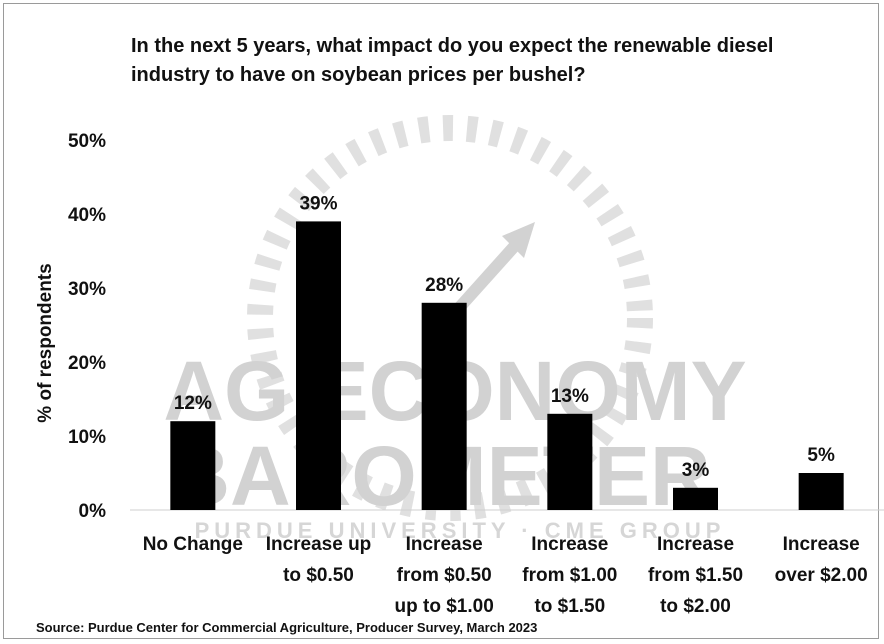 Image resolution: width=884 pixels, height=644 pixels. I want to click on watermark-line3: PURDUE UNIVERSITY · CME GROUP, so click(460, 530).